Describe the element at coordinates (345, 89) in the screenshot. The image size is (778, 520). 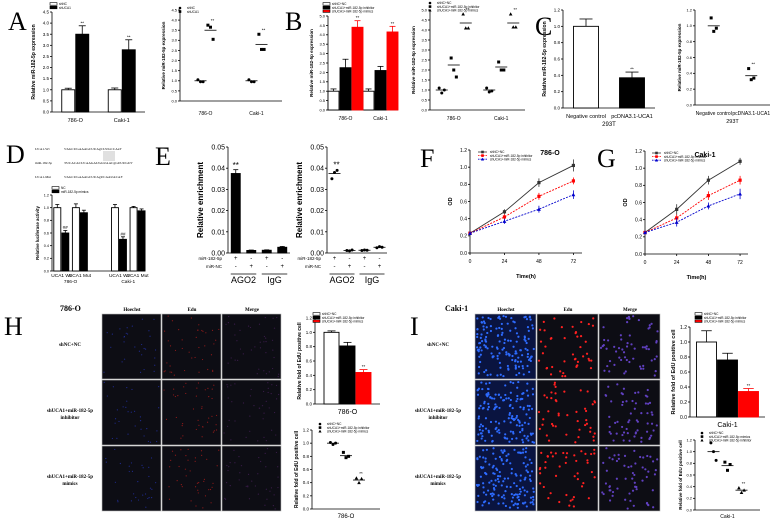
I see `bar` at that location.